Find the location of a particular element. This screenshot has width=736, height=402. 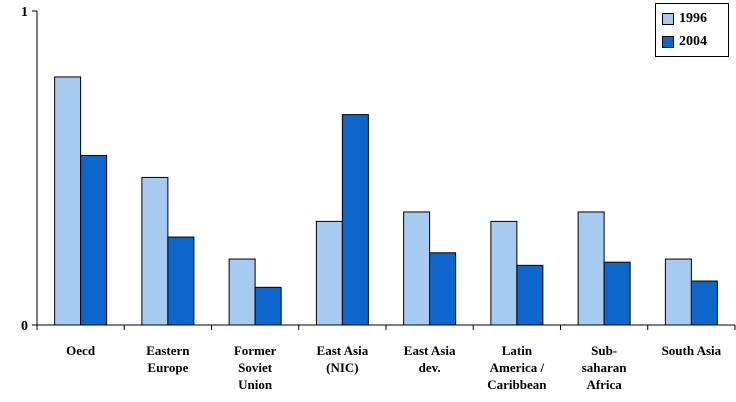

x-tick-label: Latin is located at coordinates (517, 350).